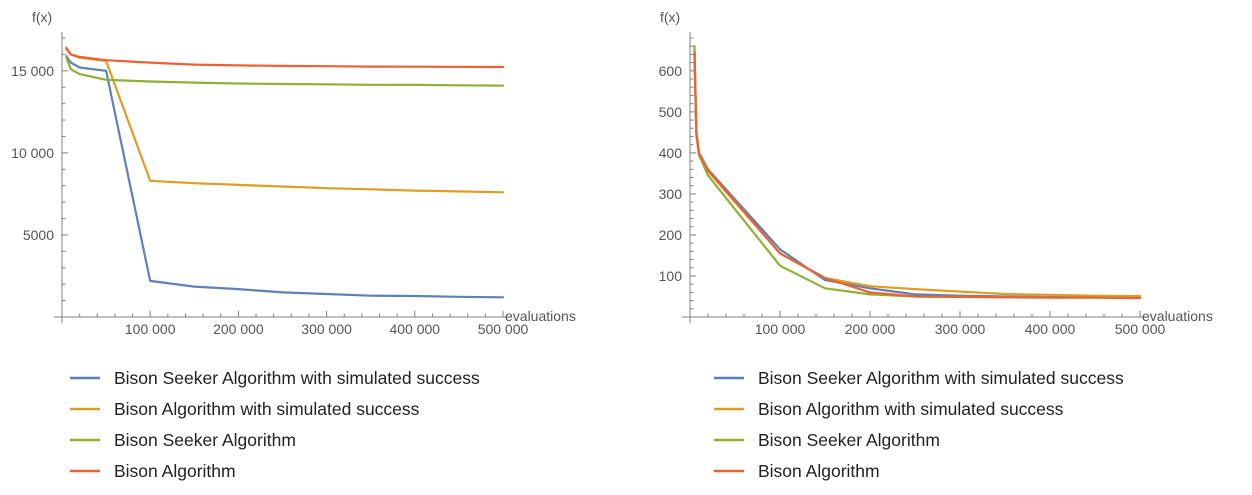 The image size is (1252, 495). What do you see at coordinates (671, 112) in the screenshot?
I see `y-tick-label: 500` at bounding box center [671, 112].